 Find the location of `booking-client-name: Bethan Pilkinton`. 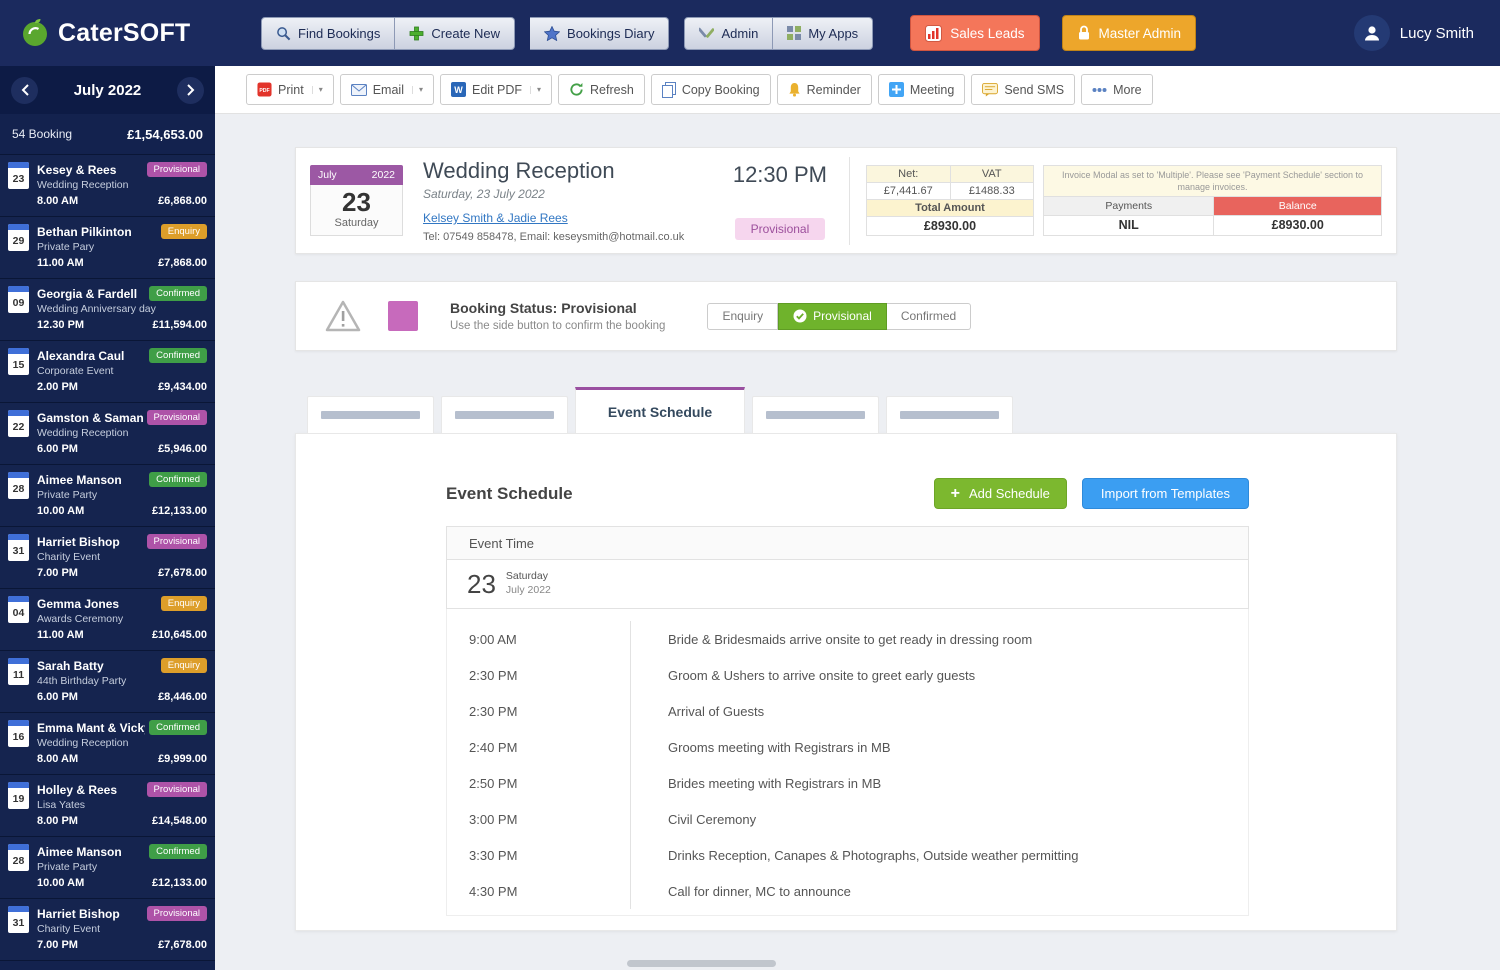

booking-client-name: Bethan Pilkinton is located at coordinates (84, 231).